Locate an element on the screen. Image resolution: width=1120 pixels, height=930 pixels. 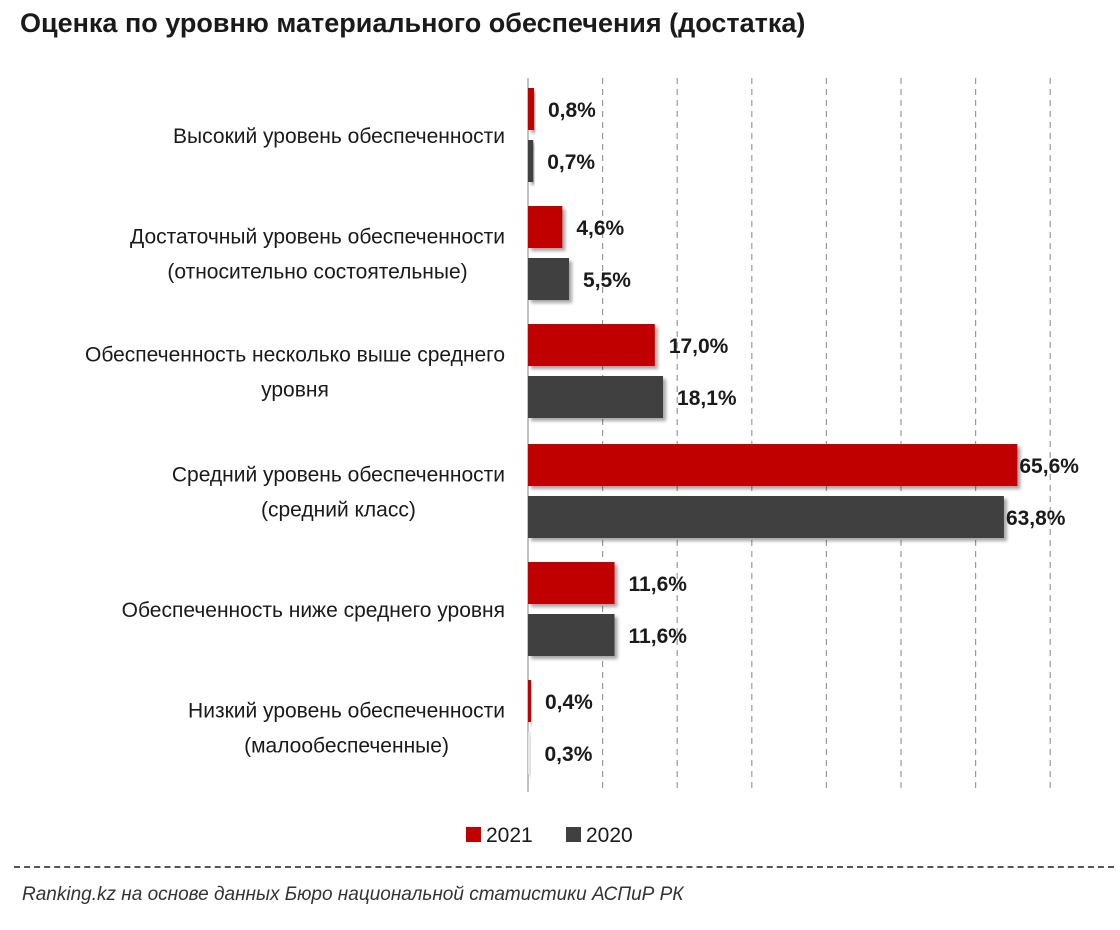
data-label: 0,8% is located at coordinates (572, 110).